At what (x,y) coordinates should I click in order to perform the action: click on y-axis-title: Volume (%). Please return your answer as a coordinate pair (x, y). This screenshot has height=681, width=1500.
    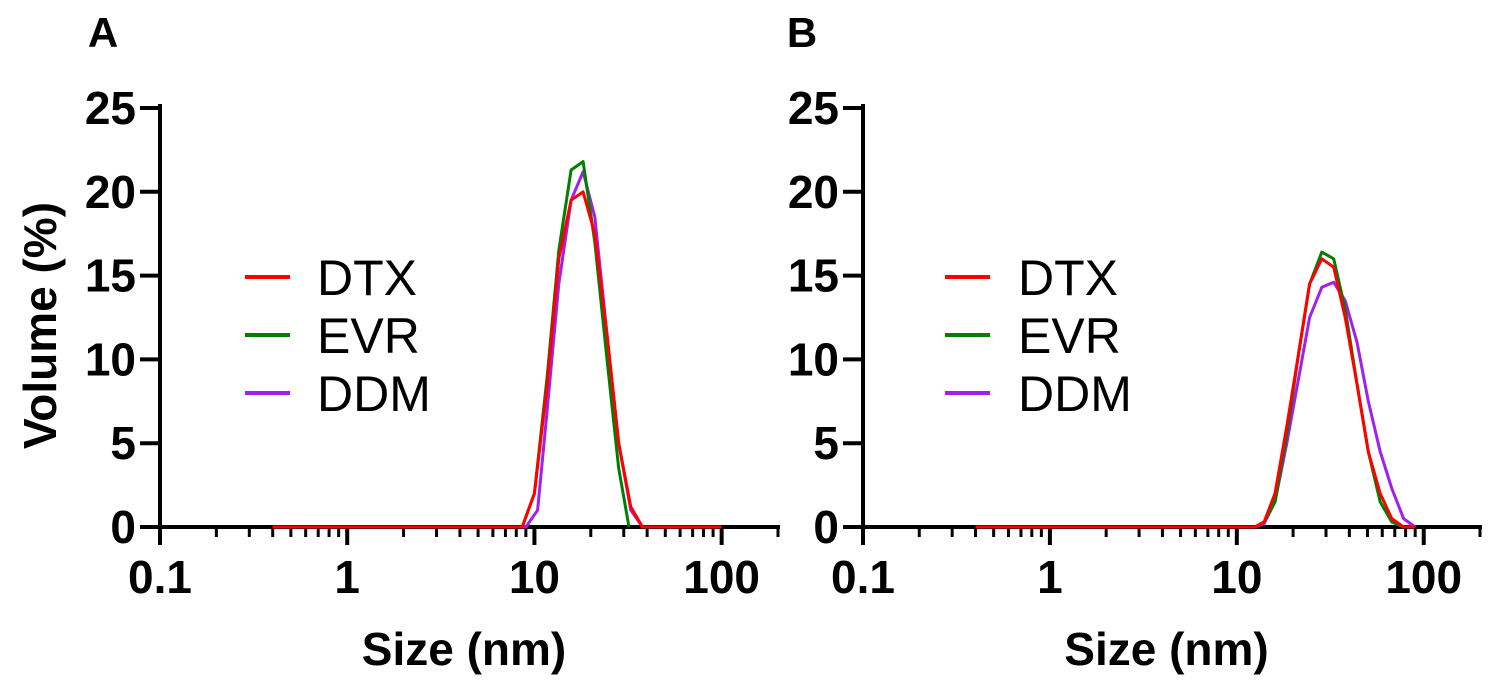
    Looking at the image, I should click on (40, 325).